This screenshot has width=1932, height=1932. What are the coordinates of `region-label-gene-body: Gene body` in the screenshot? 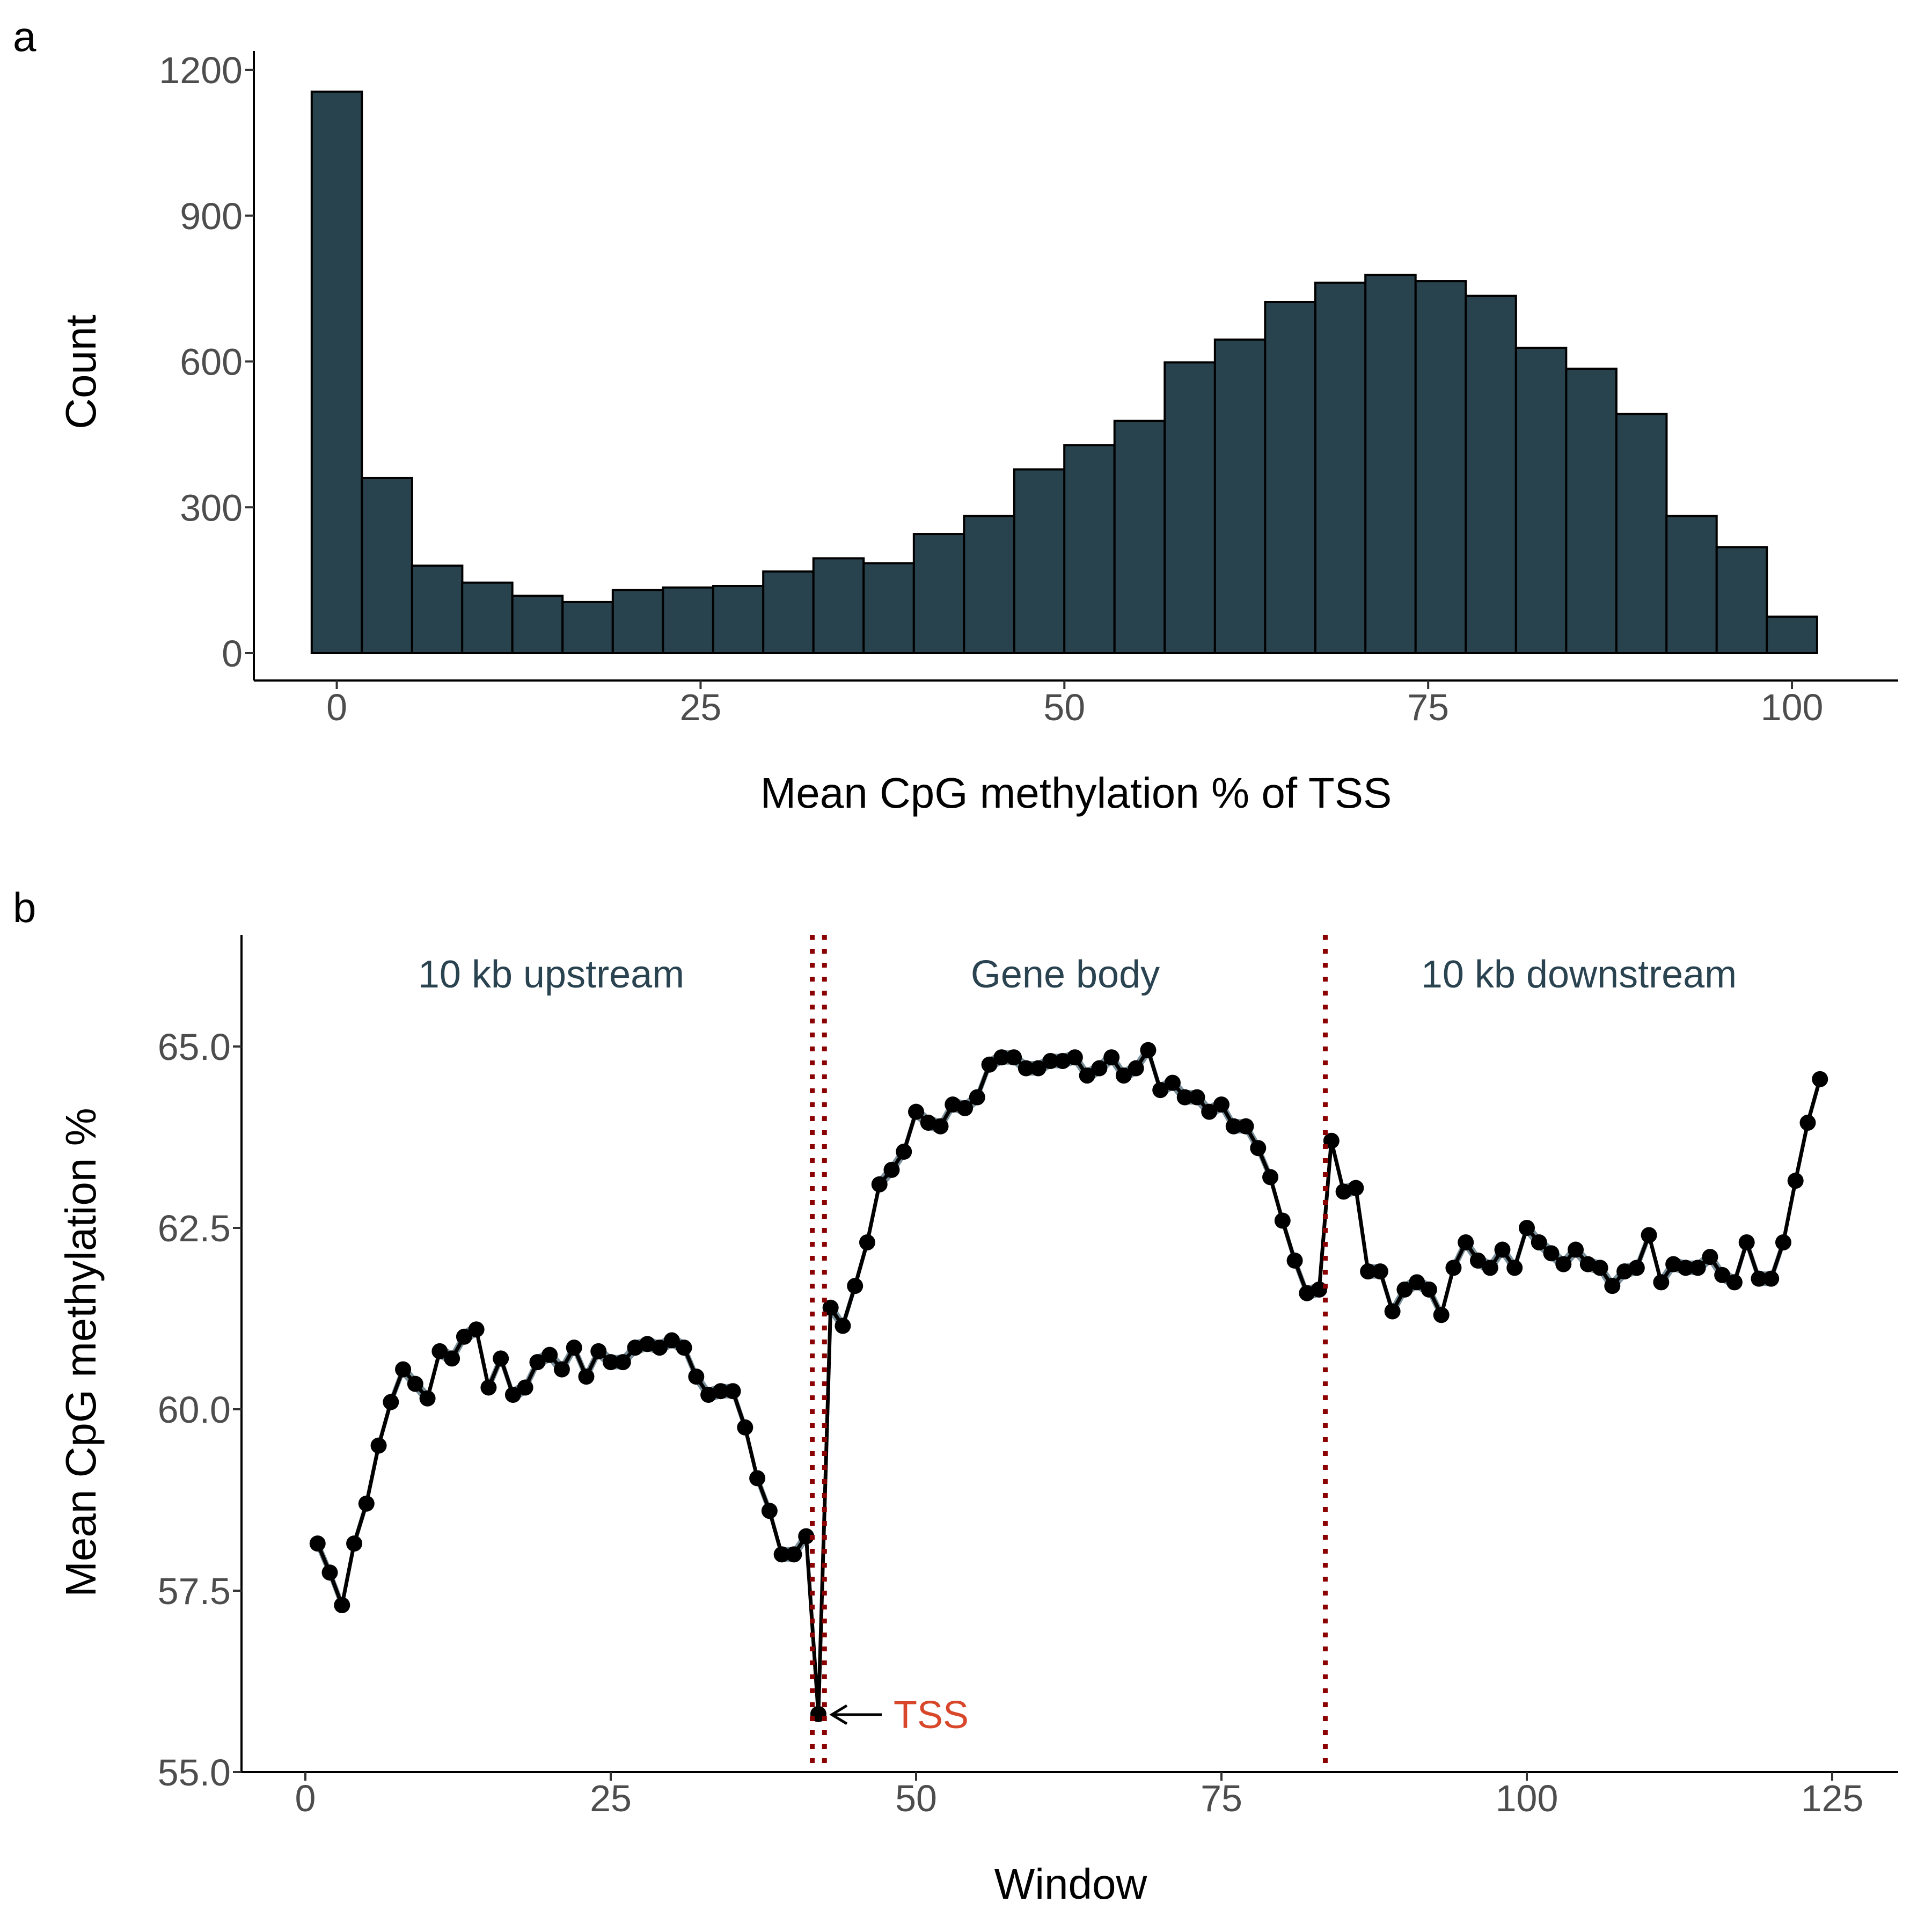 It's located at (1065, 974).